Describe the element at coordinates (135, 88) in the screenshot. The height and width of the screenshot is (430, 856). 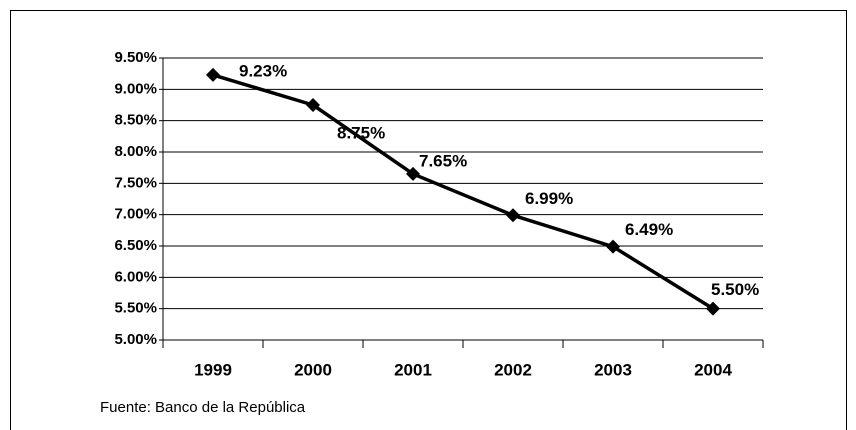
I see `y-tick-label: 9.00%` at that location.